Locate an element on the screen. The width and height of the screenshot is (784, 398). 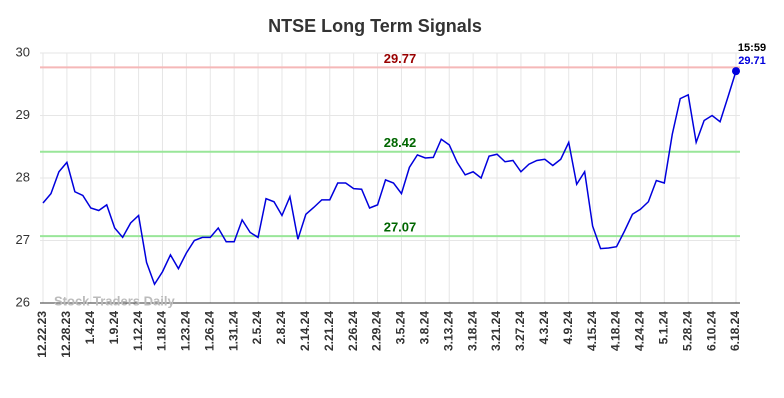
x-tick-label: 1.12.24 is located at coordinates (138, 331).